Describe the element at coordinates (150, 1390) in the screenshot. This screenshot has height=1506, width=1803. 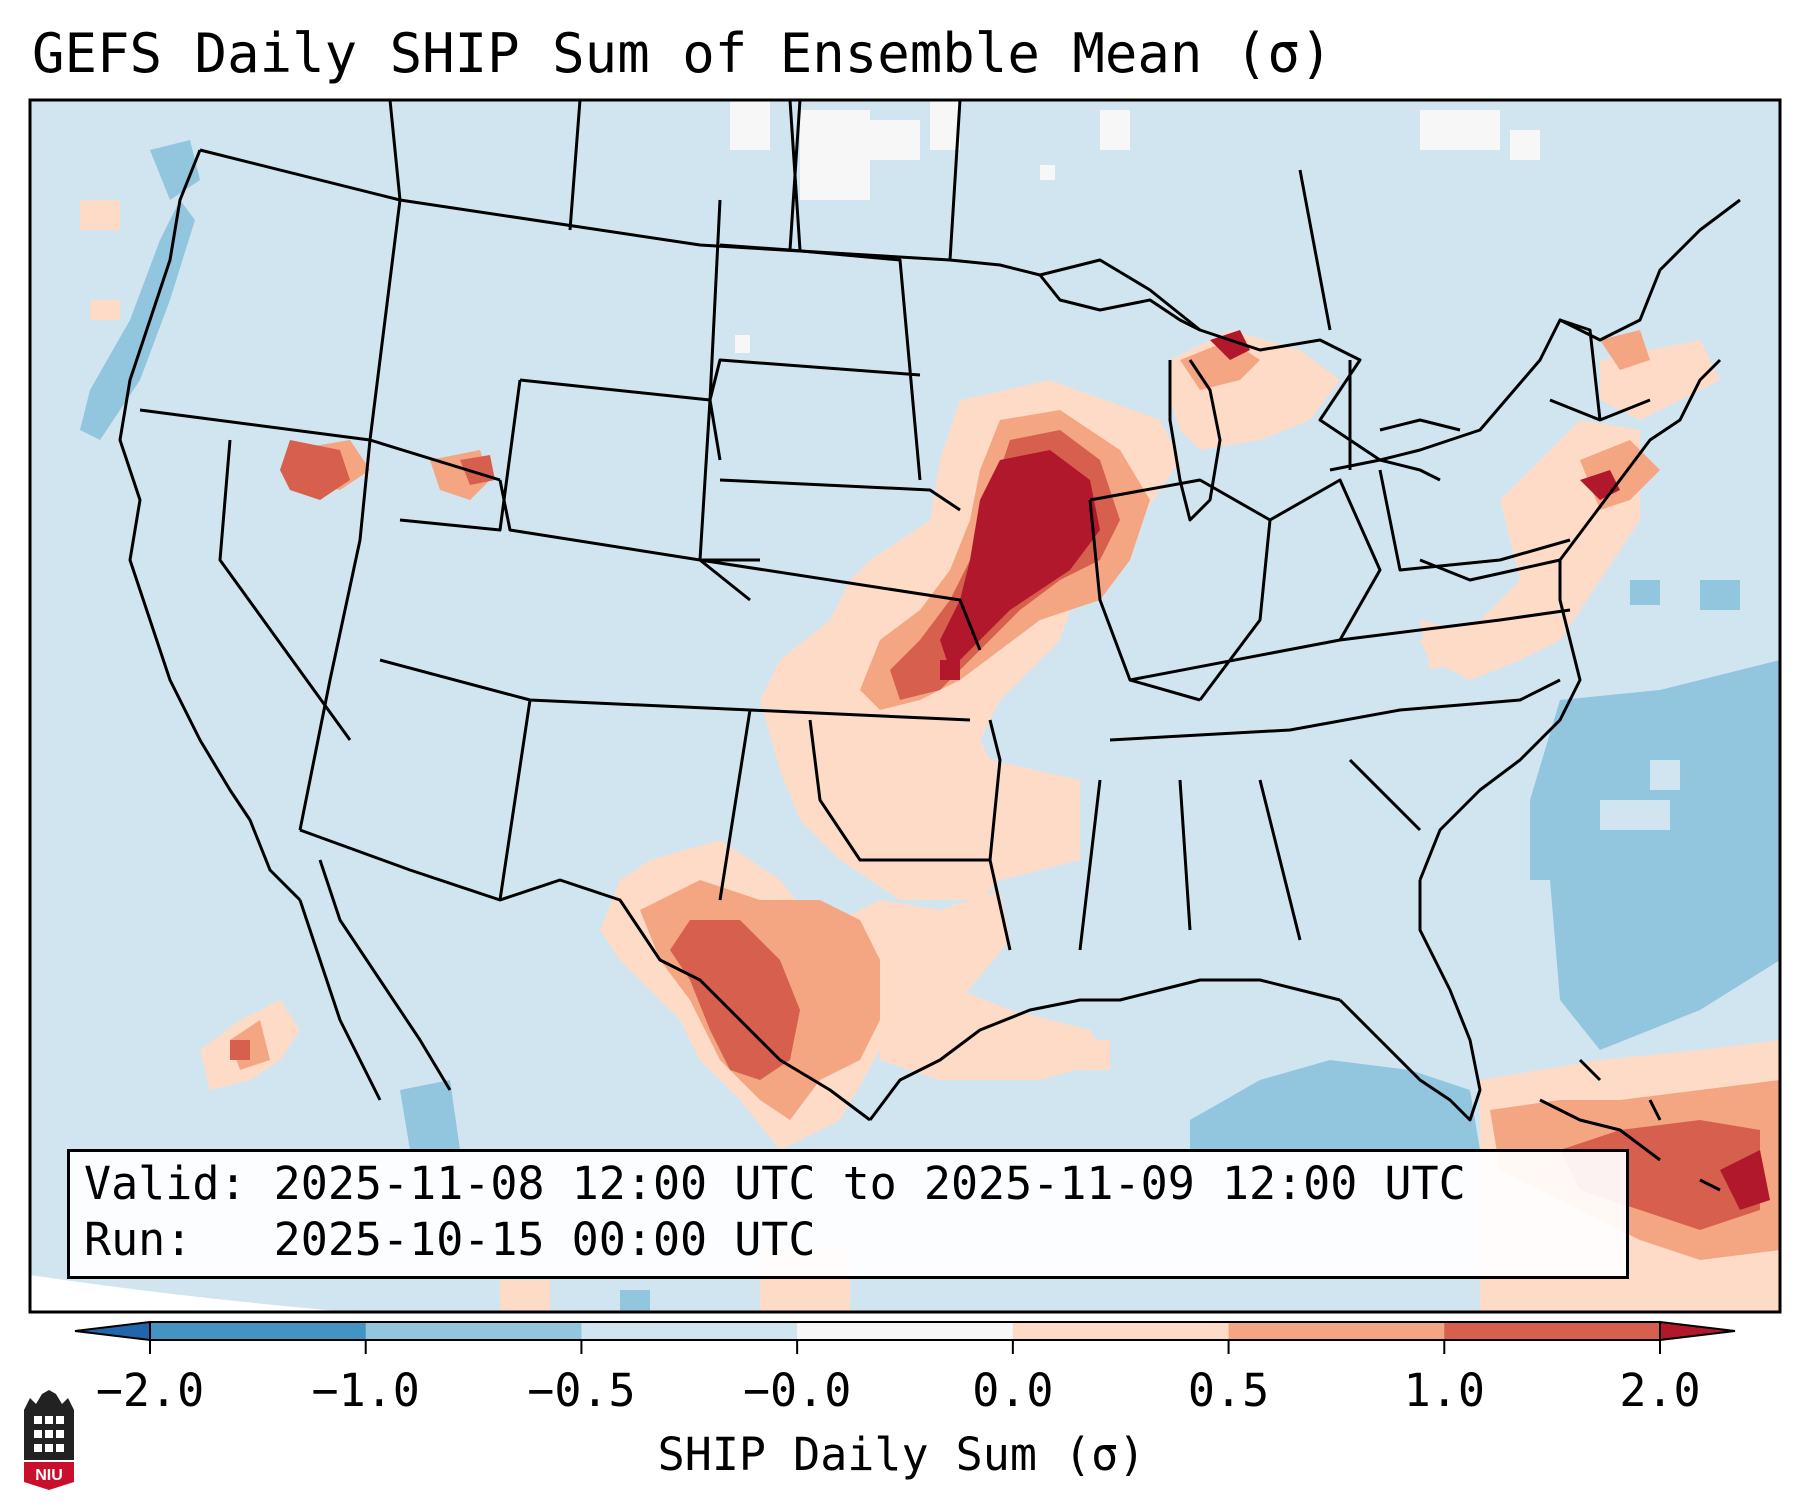
I see `colorbar-tick-label: −2.0` at that location.